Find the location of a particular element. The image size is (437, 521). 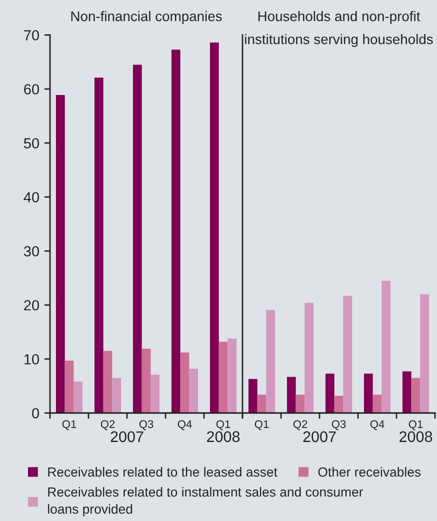

chart-title: Non-financial companies is located at coordinates (146, 17).